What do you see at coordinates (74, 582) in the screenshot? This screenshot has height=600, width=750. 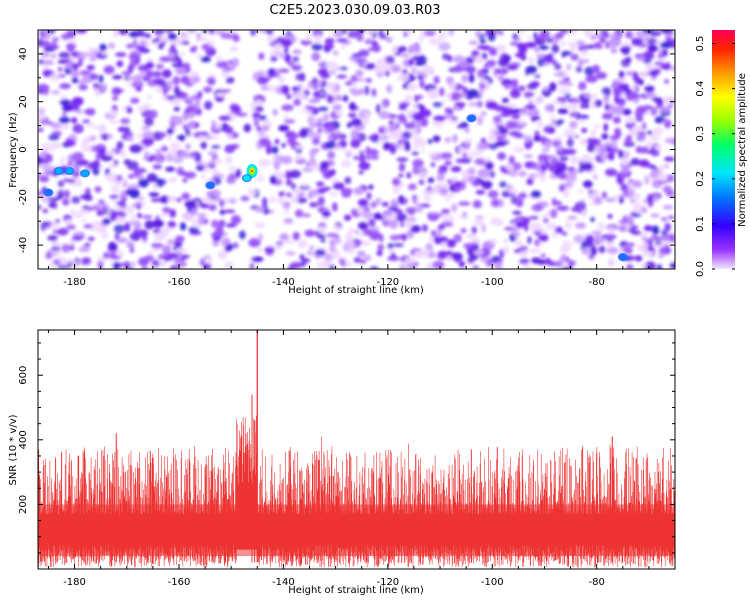 I see `x-tick-label: -180` at bounding box center [74, 582].